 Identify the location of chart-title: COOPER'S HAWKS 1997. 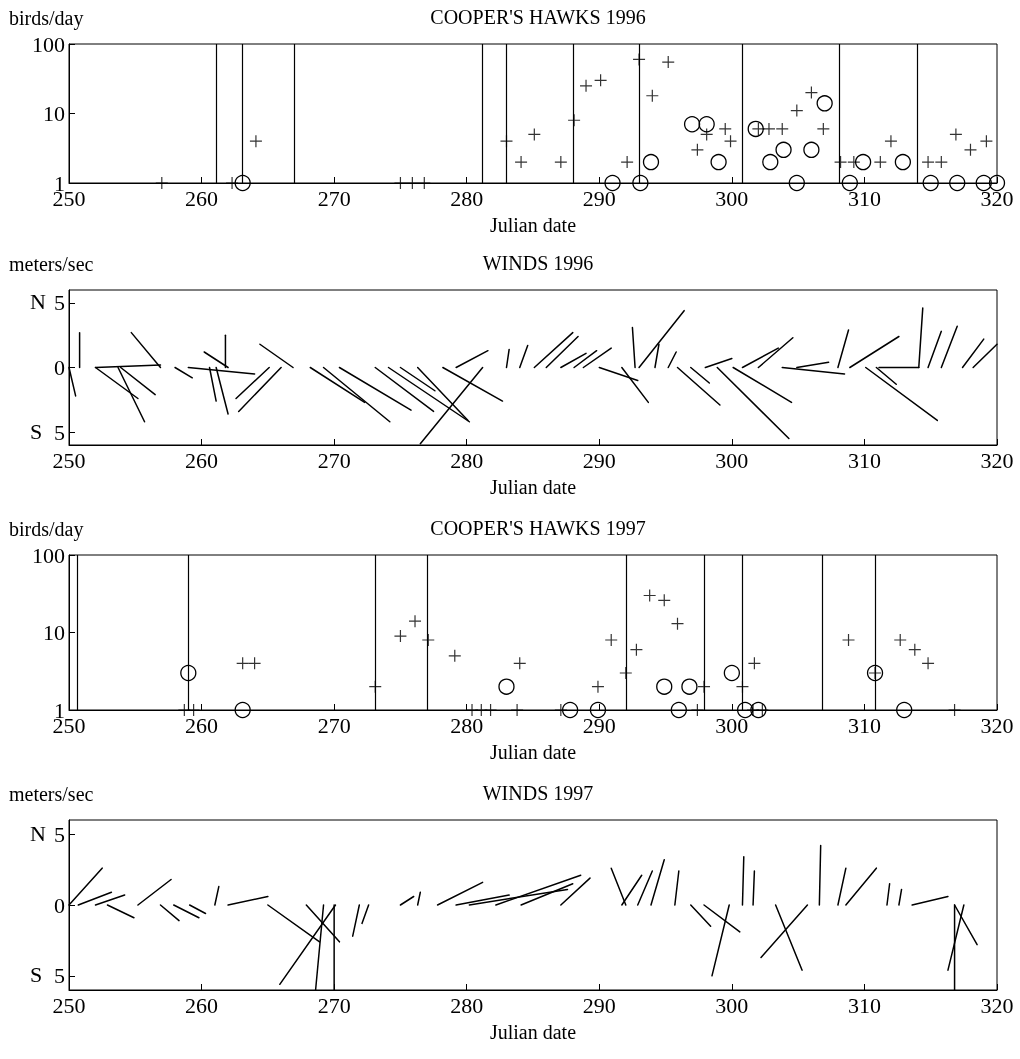
(538, 528).